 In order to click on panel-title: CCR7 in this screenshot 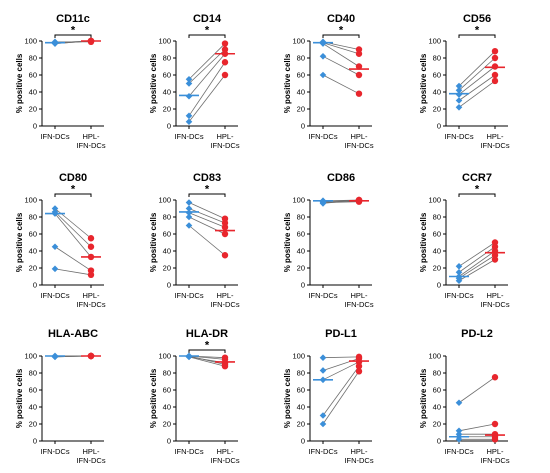, I will do `click(477, 178)`.